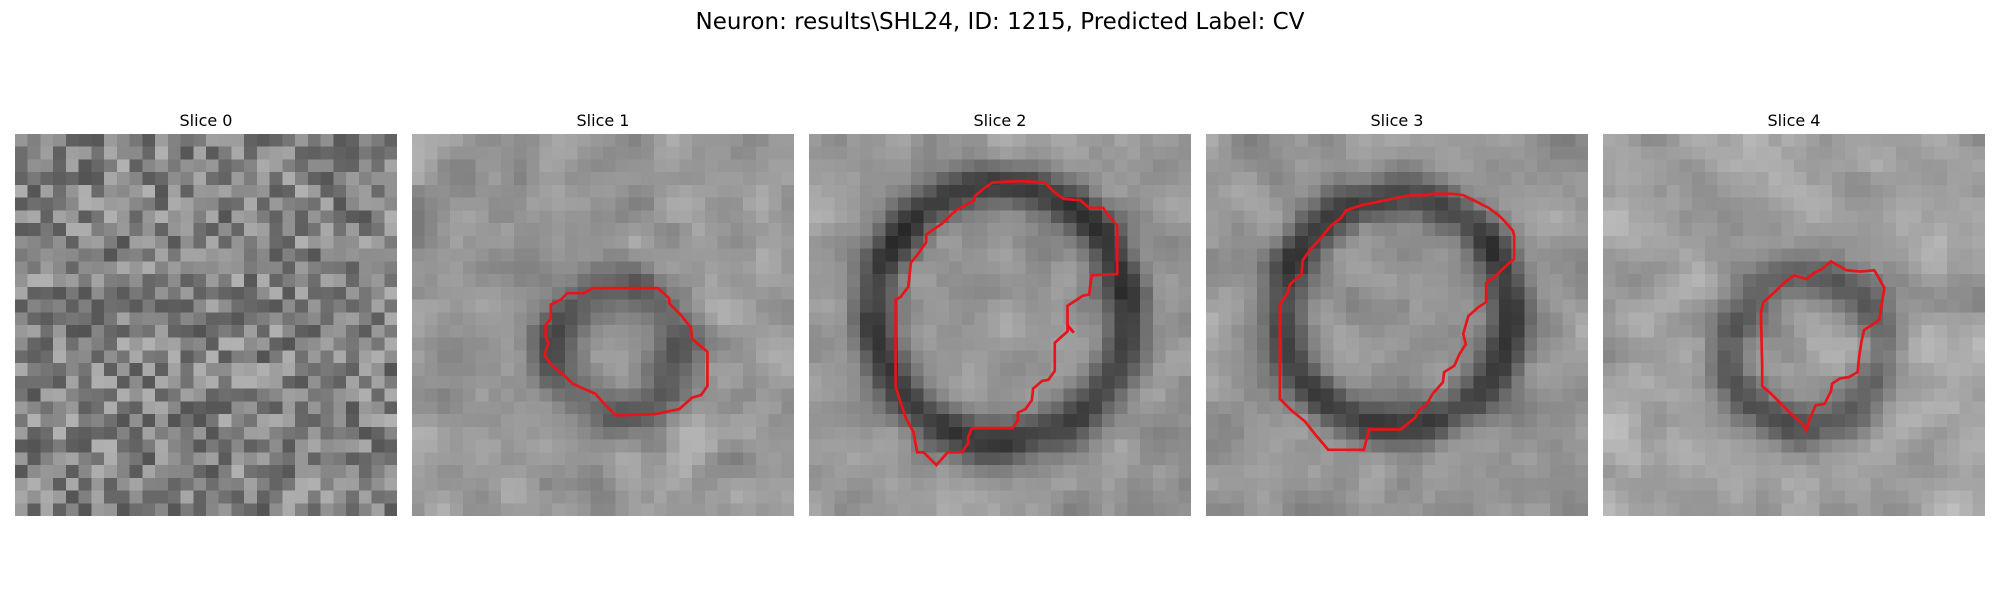 This screenshot has width=2000, height=600. I want to click on slice-panel-1: Slice 1, so click(603, 312).